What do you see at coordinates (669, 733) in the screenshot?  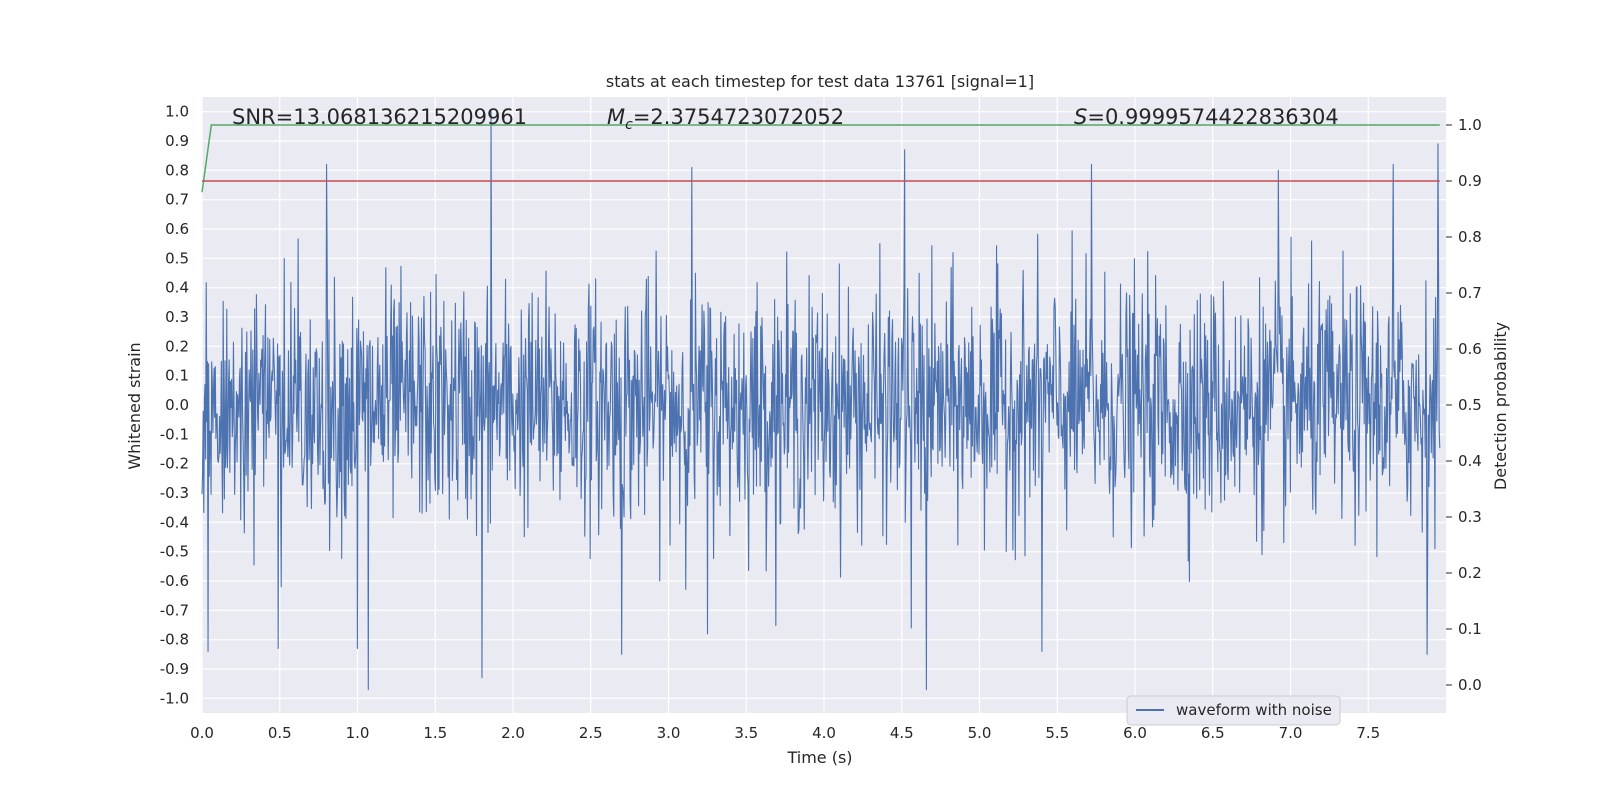 I see `x-tick-label: 3.0` at bounding box center [669, 733].